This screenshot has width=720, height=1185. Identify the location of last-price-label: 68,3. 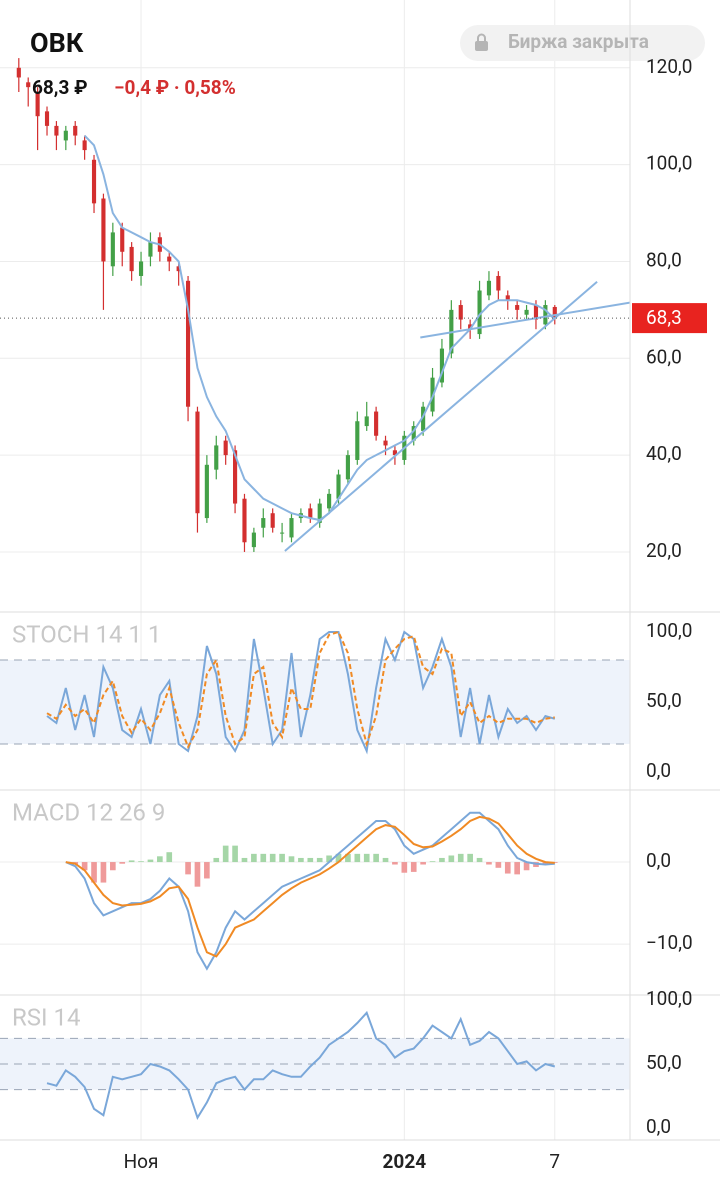
(664, 317).